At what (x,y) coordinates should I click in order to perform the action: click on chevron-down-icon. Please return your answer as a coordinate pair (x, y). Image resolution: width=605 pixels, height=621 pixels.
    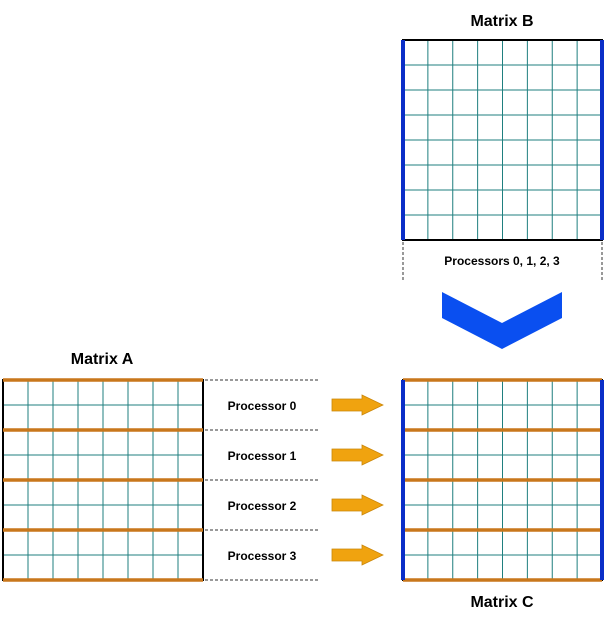
    Looking at the image, I should click on (502, 320).